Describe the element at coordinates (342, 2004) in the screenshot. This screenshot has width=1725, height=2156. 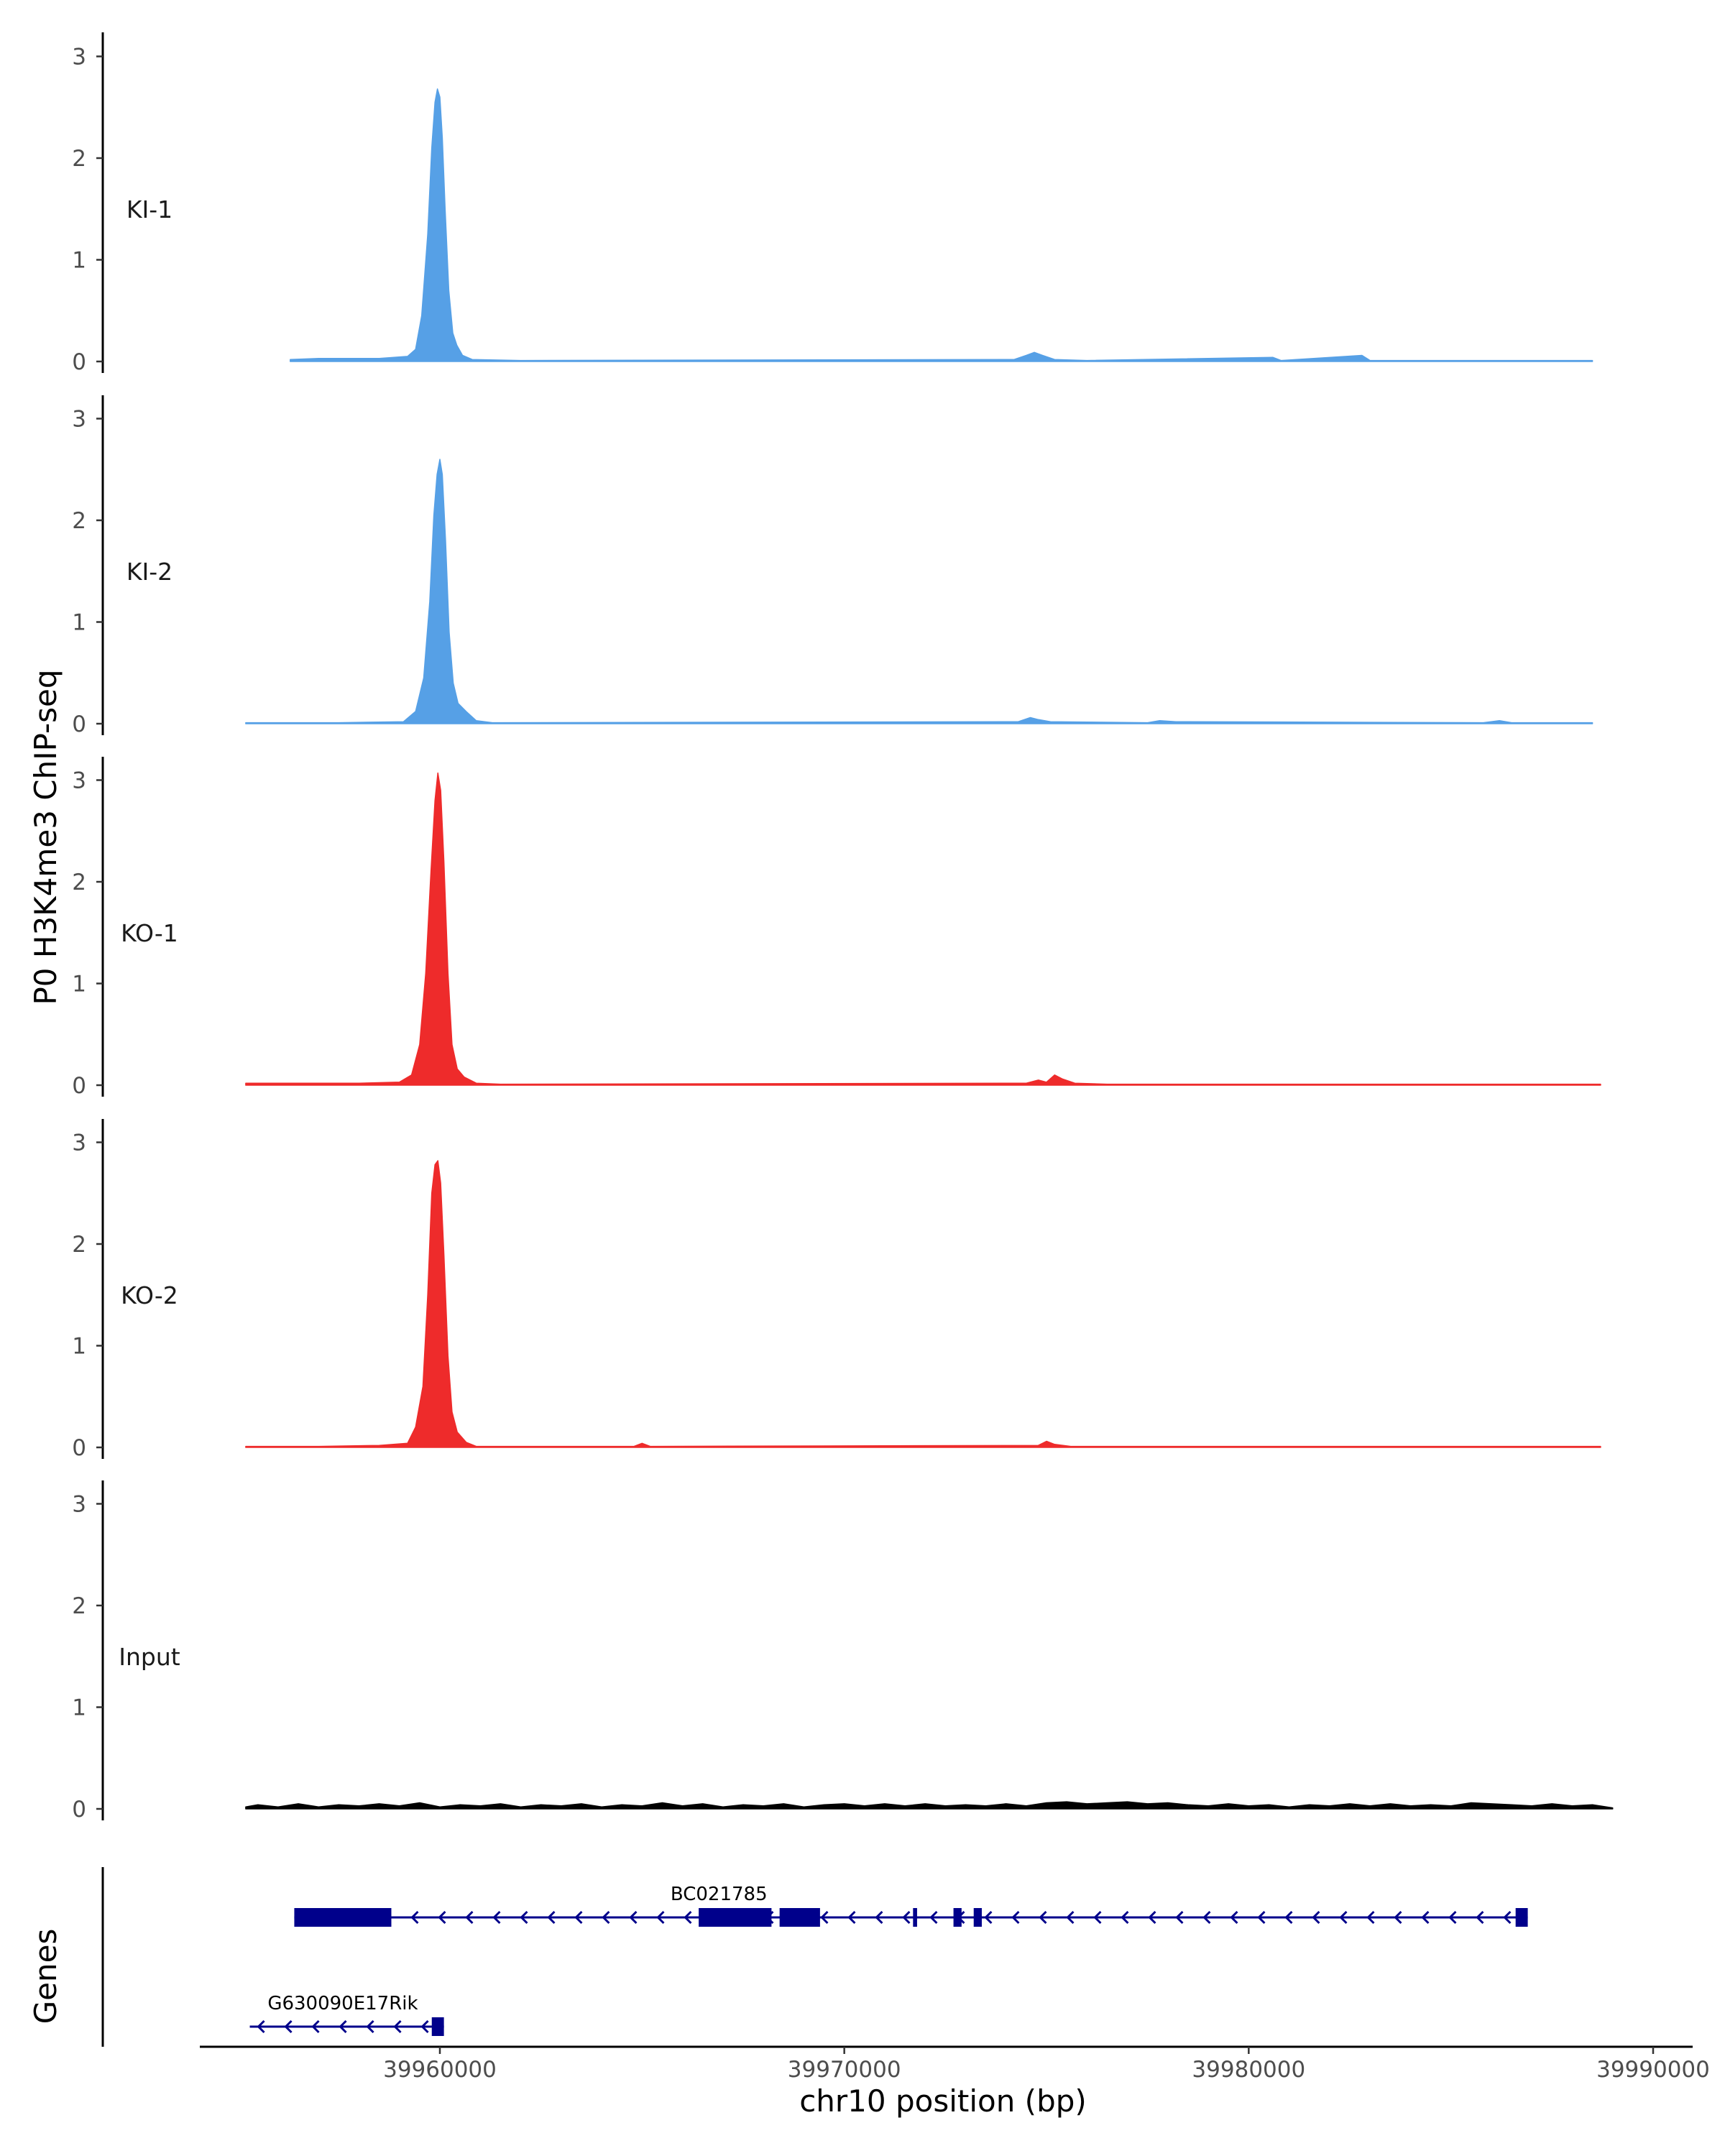
I see `gene-name-label: G630090E17Rik` at that location.